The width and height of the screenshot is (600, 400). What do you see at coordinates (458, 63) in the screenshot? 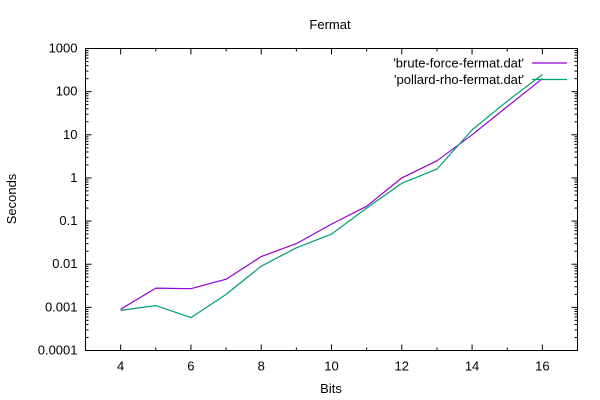
I see `legend-label-1: 'brute-force-fermat.dat'` at bounding box center [458, 63].